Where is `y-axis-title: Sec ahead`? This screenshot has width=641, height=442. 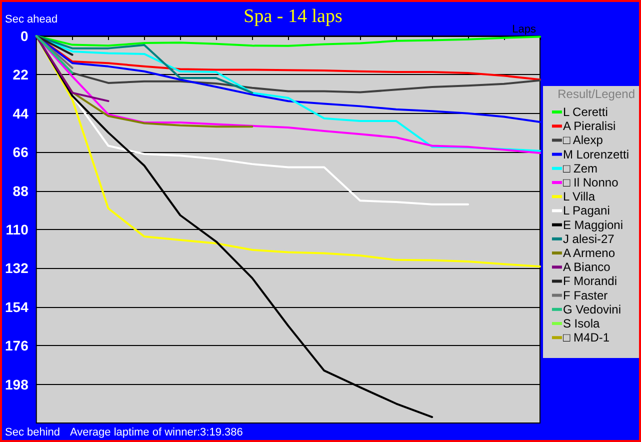 y-axis-title: Sec ahead is located at coordinates (31, 20).